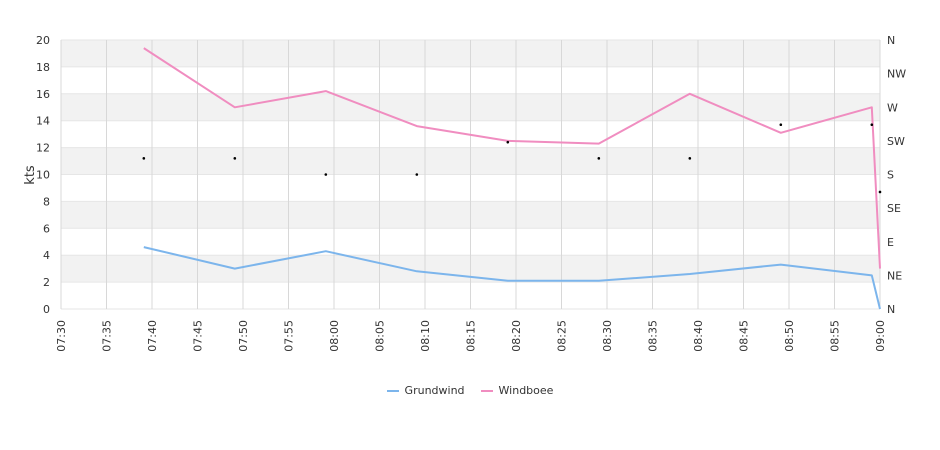 The height and width of the screenshot is (450, 940). Describe the element at coordinates (43, 94) in the screenshot. I see `y-tick-label: 16` at that location.